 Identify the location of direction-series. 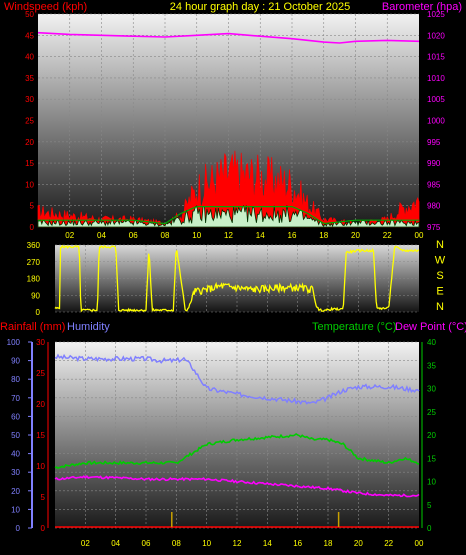
(237, 278).